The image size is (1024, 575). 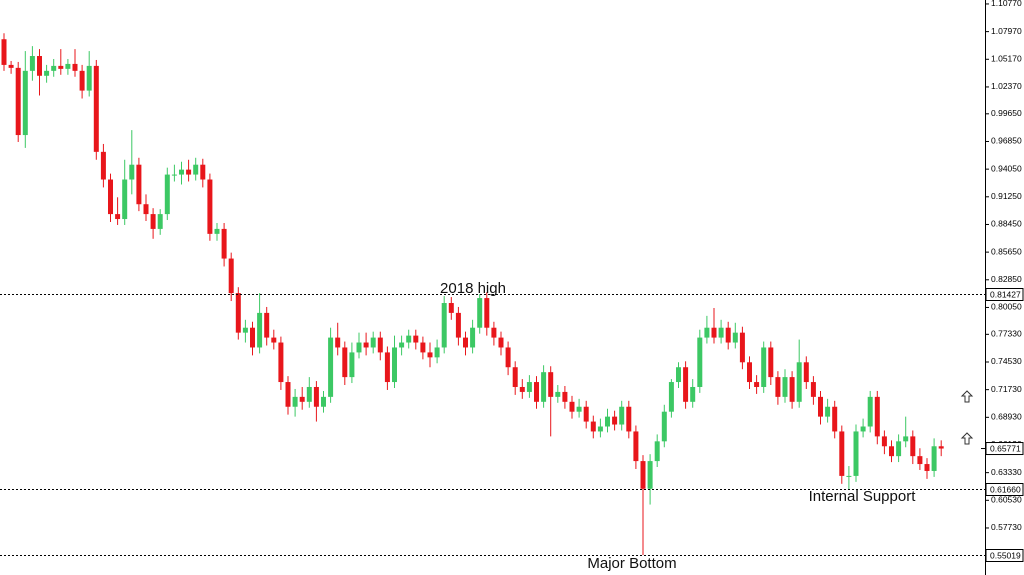 What do you see at coordinates (1006, 141) in the screenshot?
I see `y-tick-label: 0.96850` at bounding box center [1006, 141].